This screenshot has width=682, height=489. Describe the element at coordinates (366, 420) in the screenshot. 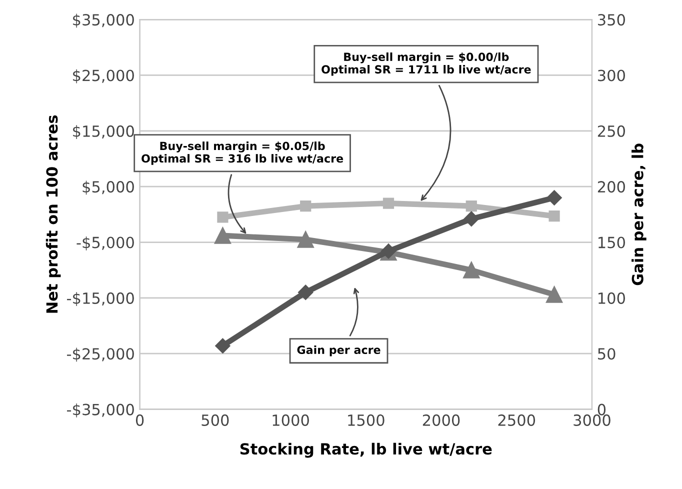

I see `x-tick-label: 1500` at that location.